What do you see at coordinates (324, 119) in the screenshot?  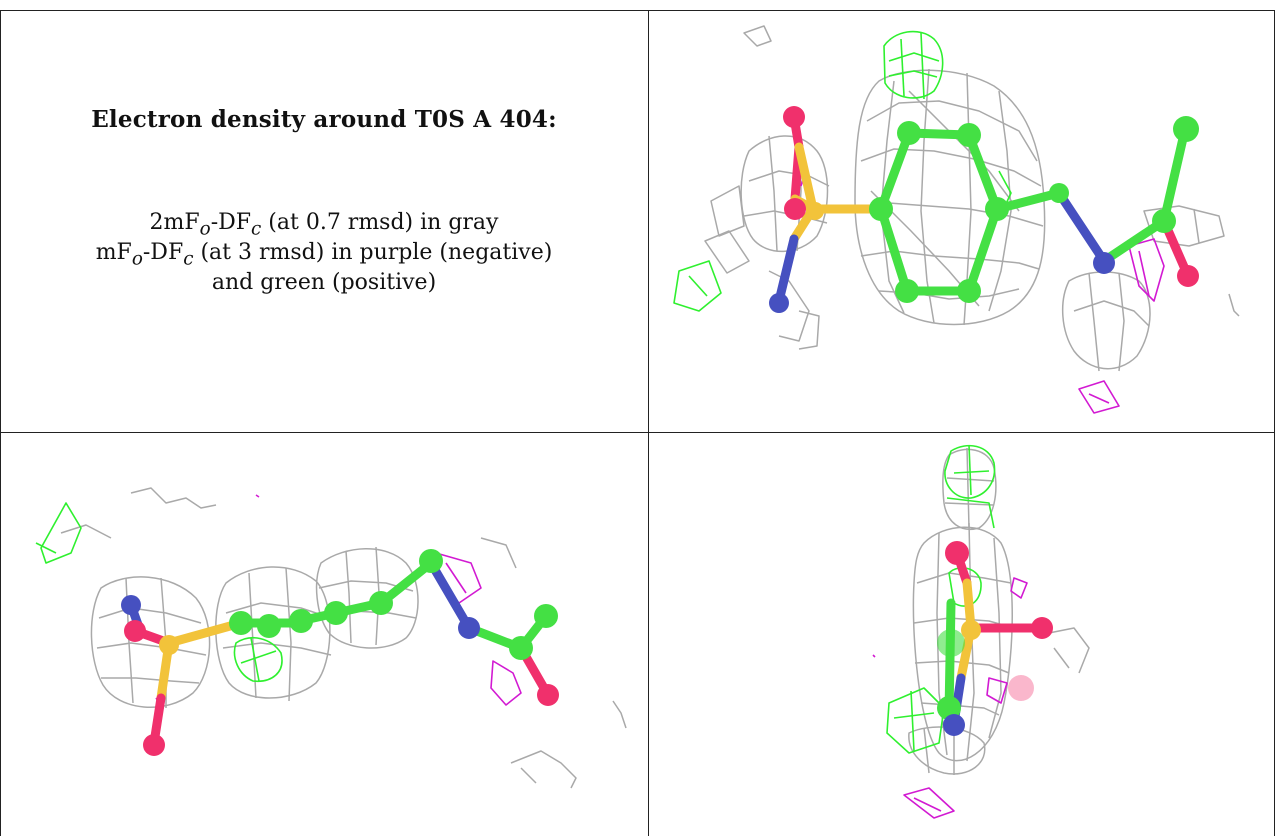 I see `legend-title: Electron density around T0S A 404:` at bounding box center [324, 119].